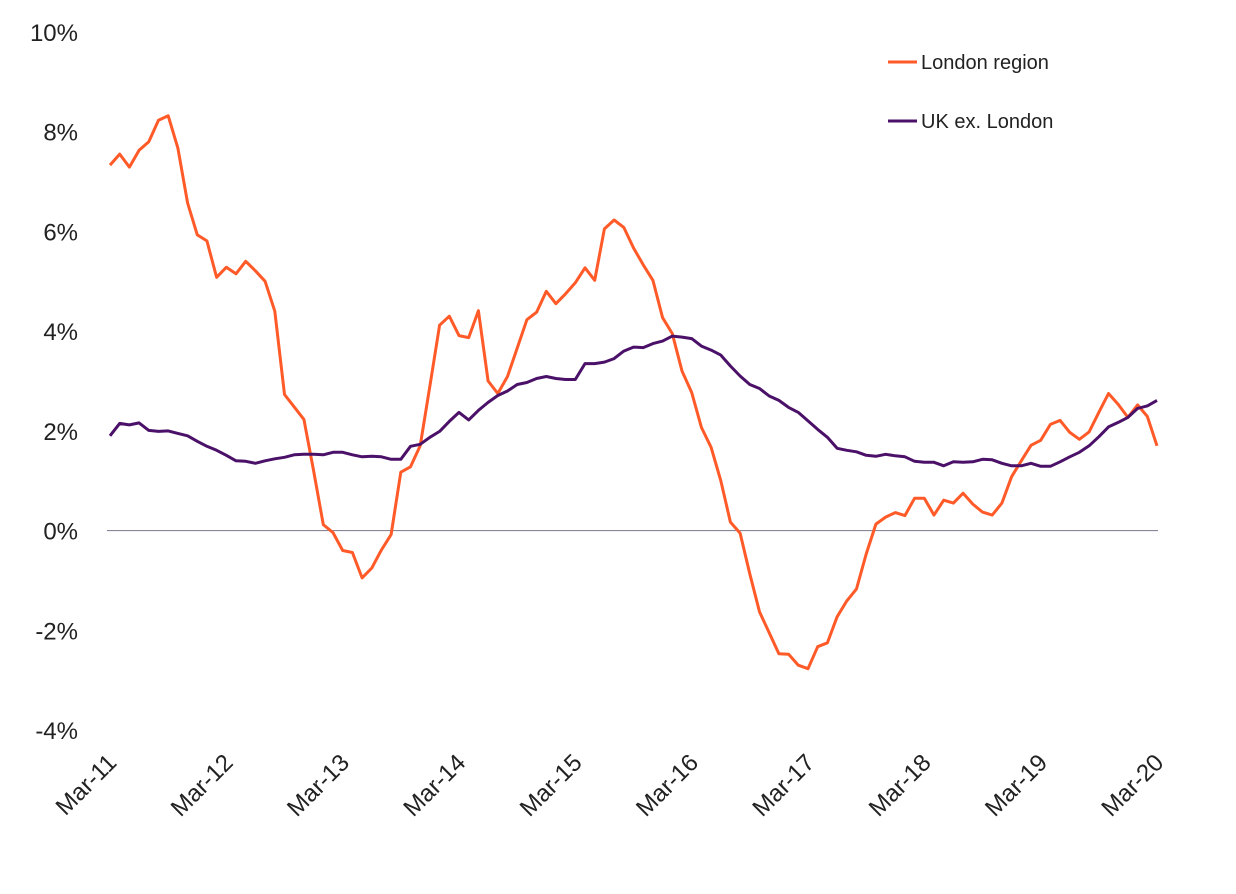 This screenshot has height=894, width=1236. What do you see at coordinates (970, 92) in the screenshot?
I see `legend: London region UK ex. London` at bounding box center [970, 92].